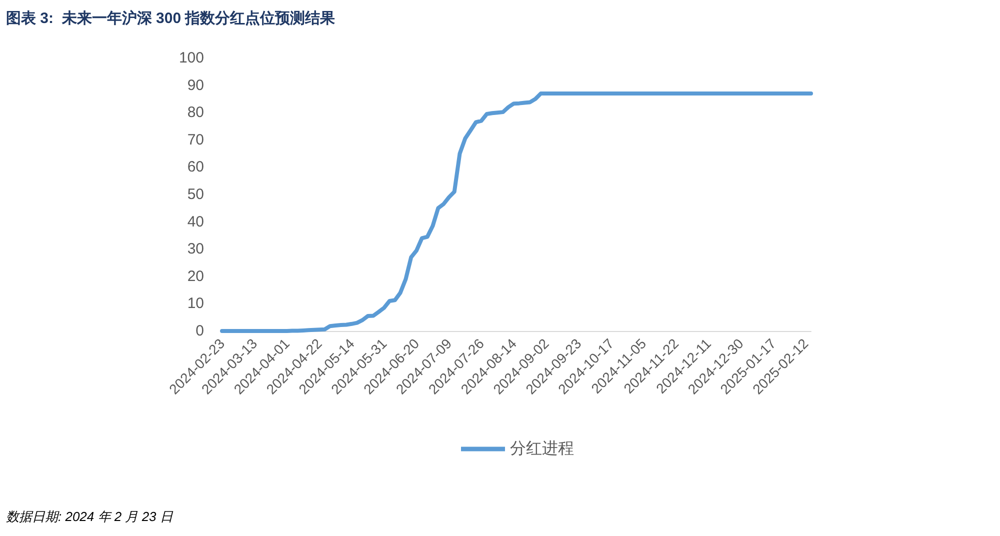 The height and width of the screenshot is (536, 1000). I want to click on y-tick-label: 90, so click(195, 85).